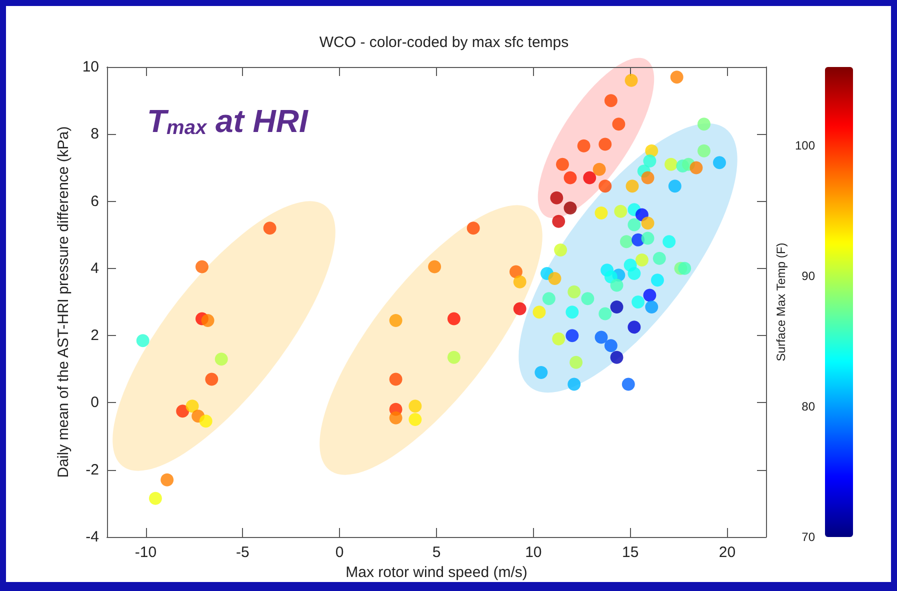  Describe the element at coordinates (94, 268) in the screenshot. I see `y-tick-label: 4` at that location.